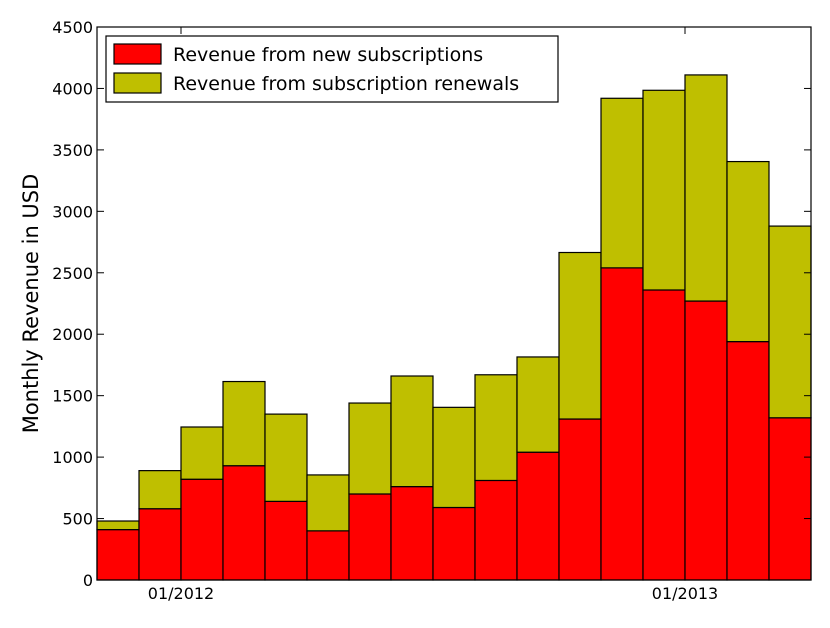 This screenshot has width=830, height=628. Describe the element at coordinates (72, 396) in the screenshot. I see `y-tick-label: 1500` at that location.